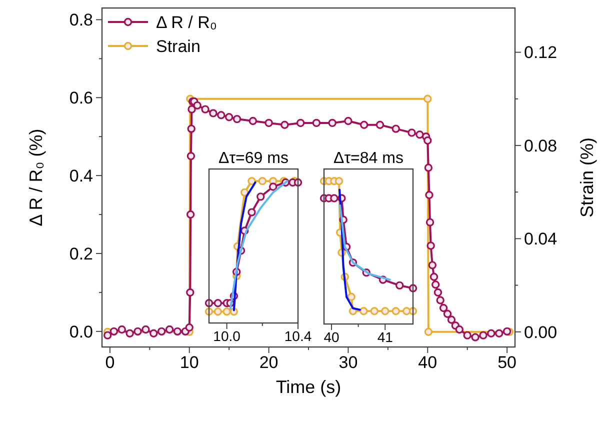 This screenshot has height=430, width=603. I want to click on x-tick-label: 20, so click(268, 362).